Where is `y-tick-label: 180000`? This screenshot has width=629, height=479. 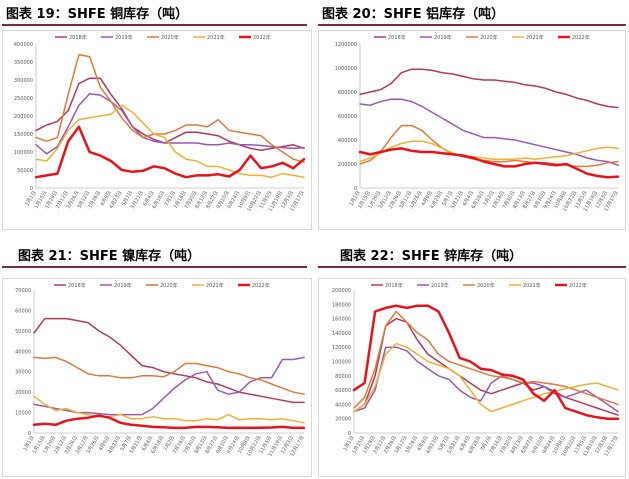
y-tick-label: 180000 is located at coordinates (341, 305).